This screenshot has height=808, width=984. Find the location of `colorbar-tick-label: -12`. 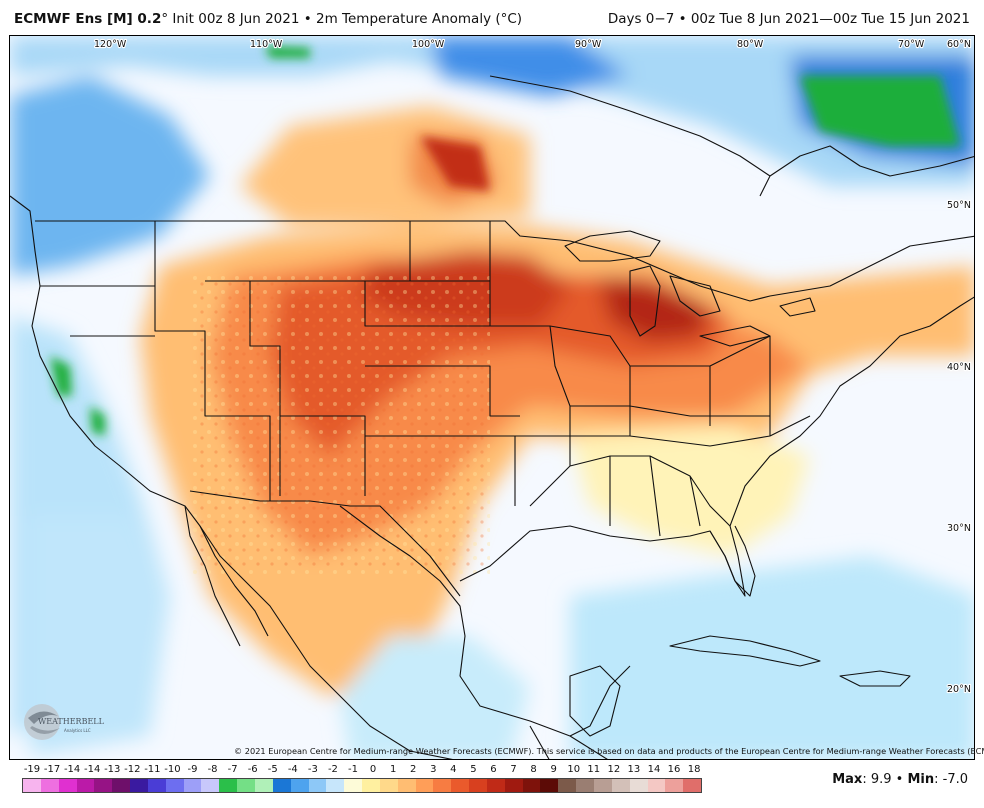

colorbar-tick-label: -12 is located at coordinates (132, 769).